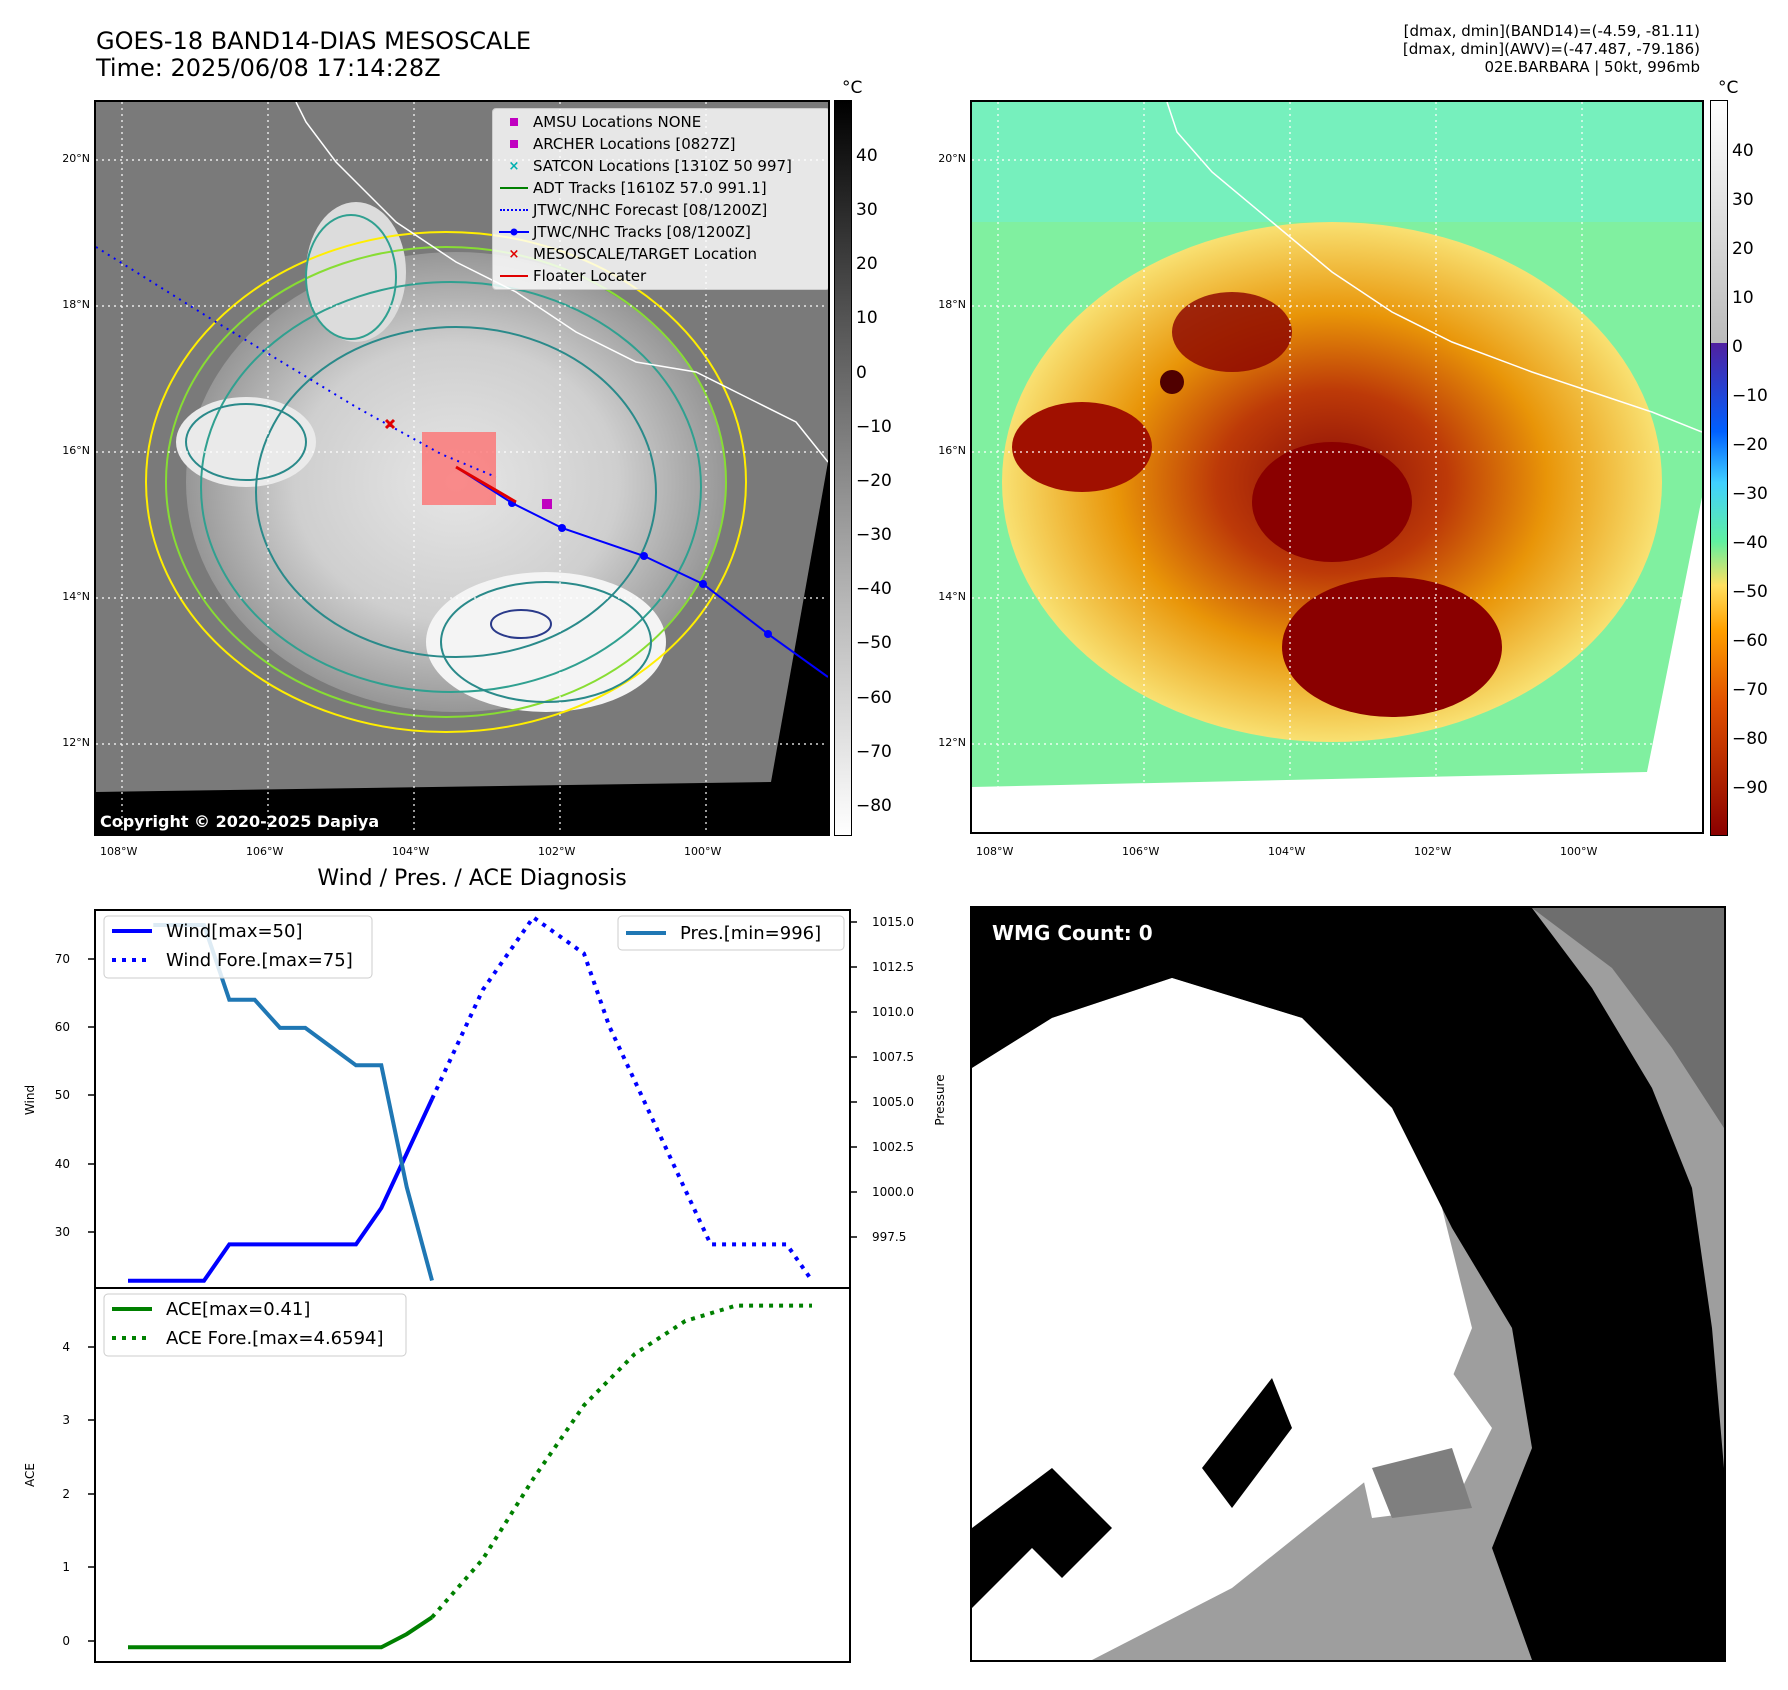  Describe the element at coordinates (66, 1494) in the screenshot. I see `ace-ticks: 4 3 2 1 0` at that location.